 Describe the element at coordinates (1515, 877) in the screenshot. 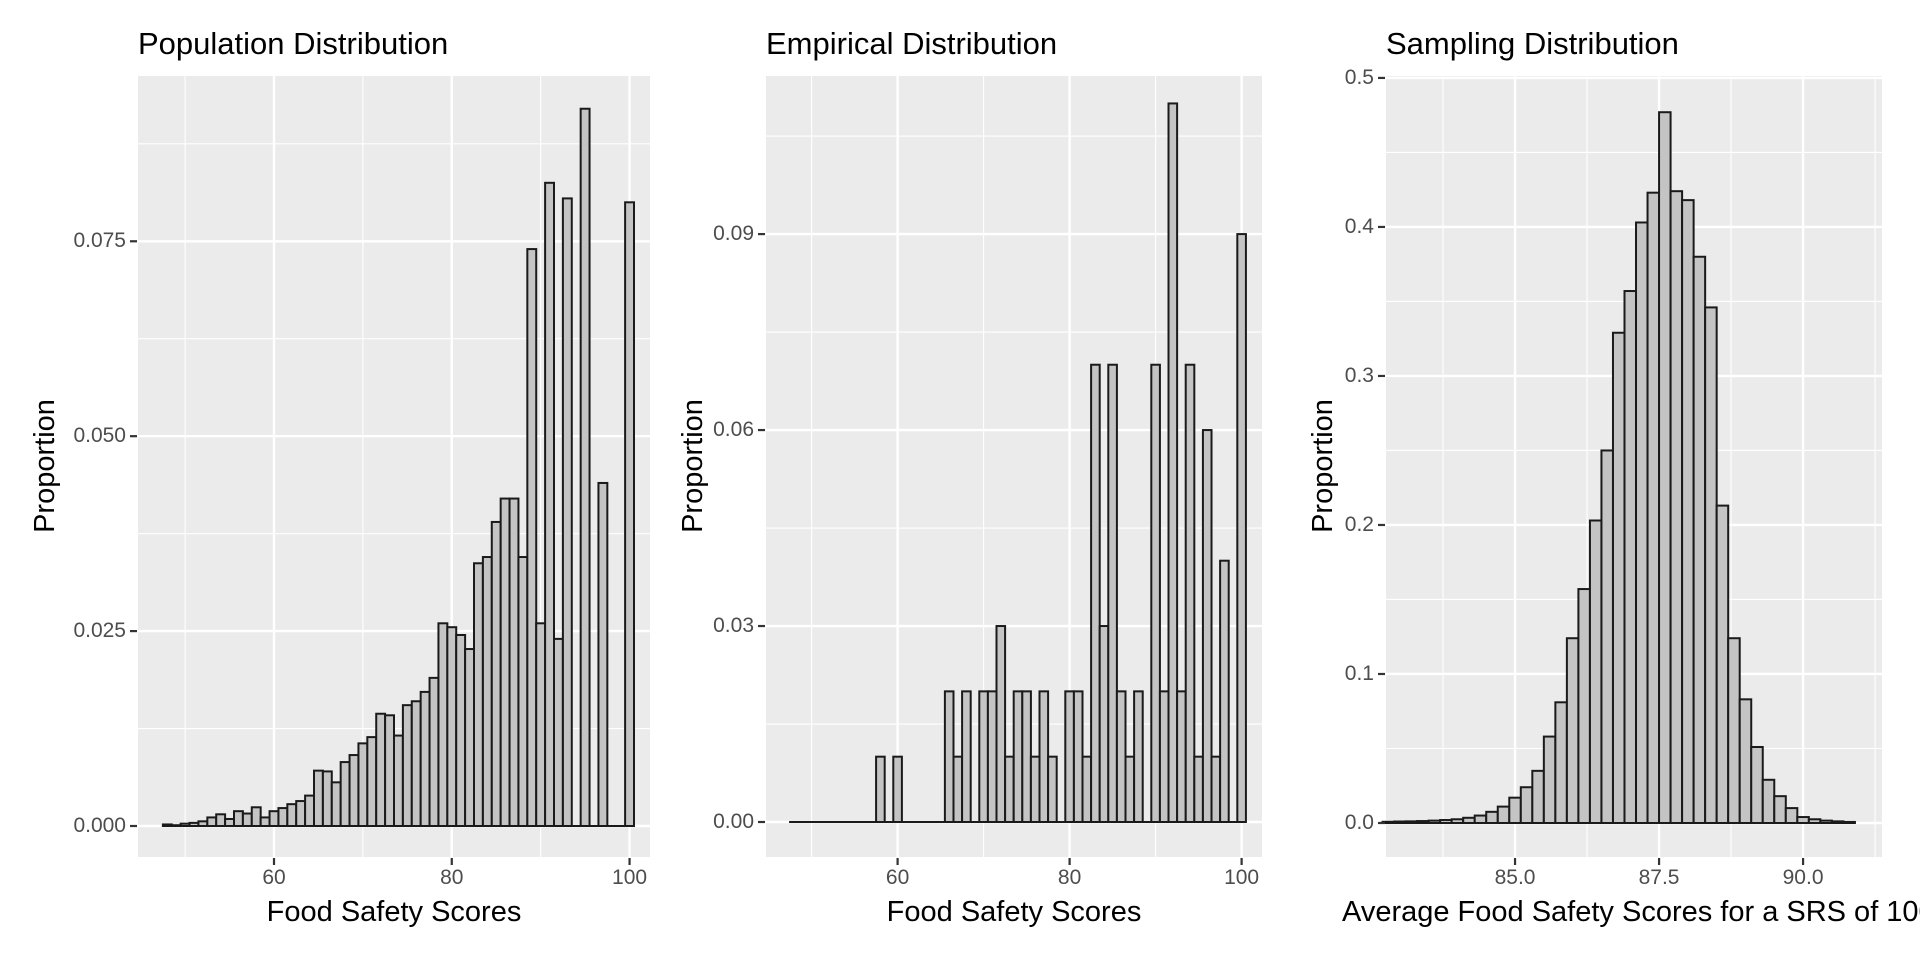

I see `x-tick-label: 85.0` at that location.